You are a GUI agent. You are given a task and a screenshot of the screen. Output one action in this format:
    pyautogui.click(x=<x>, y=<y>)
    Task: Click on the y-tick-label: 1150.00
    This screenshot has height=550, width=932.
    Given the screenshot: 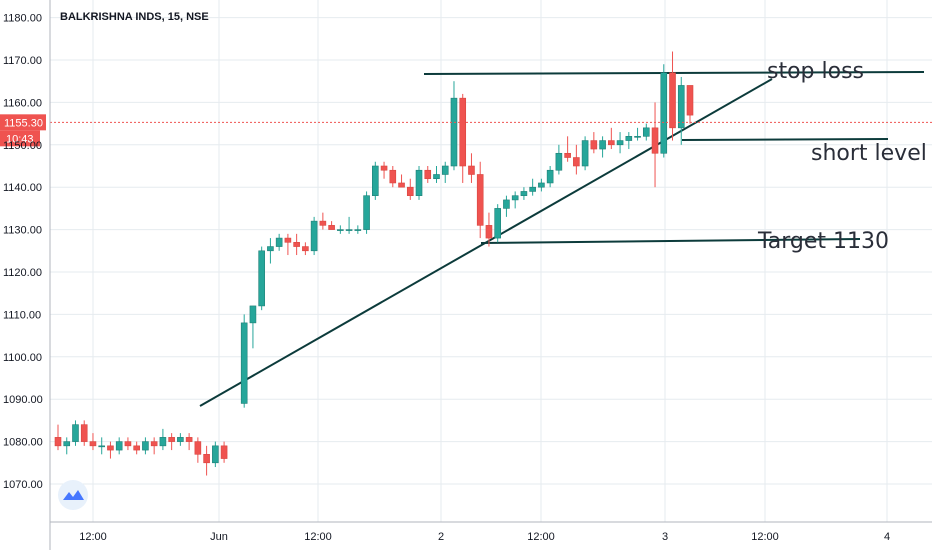 What is the action you would take?
    pyautogui.click(x=22, y=146)
    